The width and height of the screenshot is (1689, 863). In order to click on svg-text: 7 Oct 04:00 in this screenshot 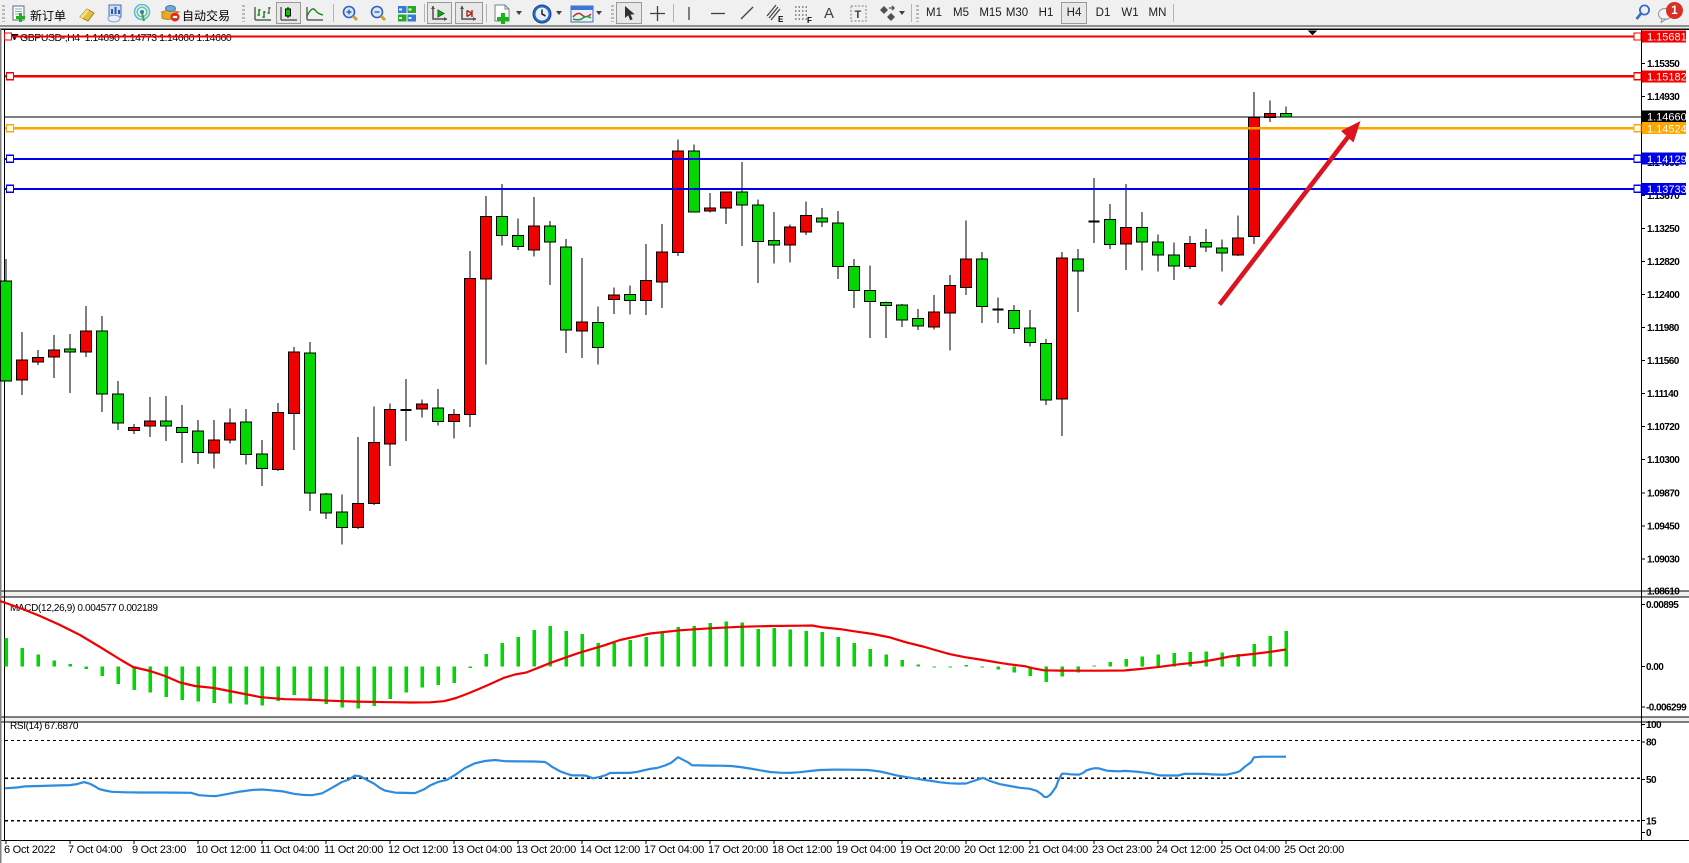, I will do `click(95, 850)`.